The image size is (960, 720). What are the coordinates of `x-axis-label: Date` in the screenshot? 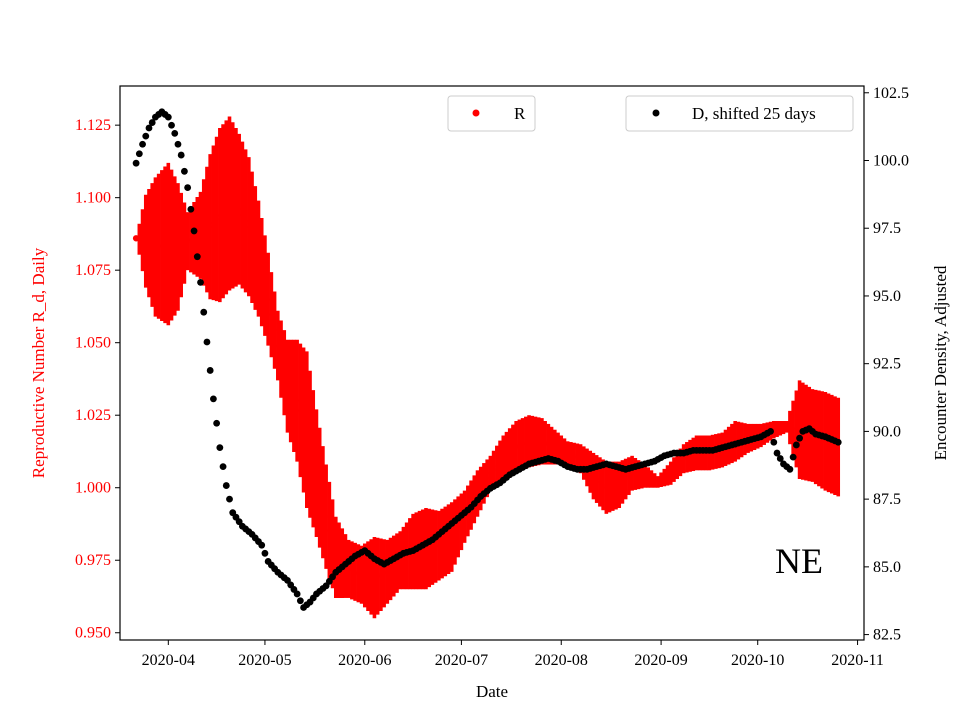 It's located at (492, 691).